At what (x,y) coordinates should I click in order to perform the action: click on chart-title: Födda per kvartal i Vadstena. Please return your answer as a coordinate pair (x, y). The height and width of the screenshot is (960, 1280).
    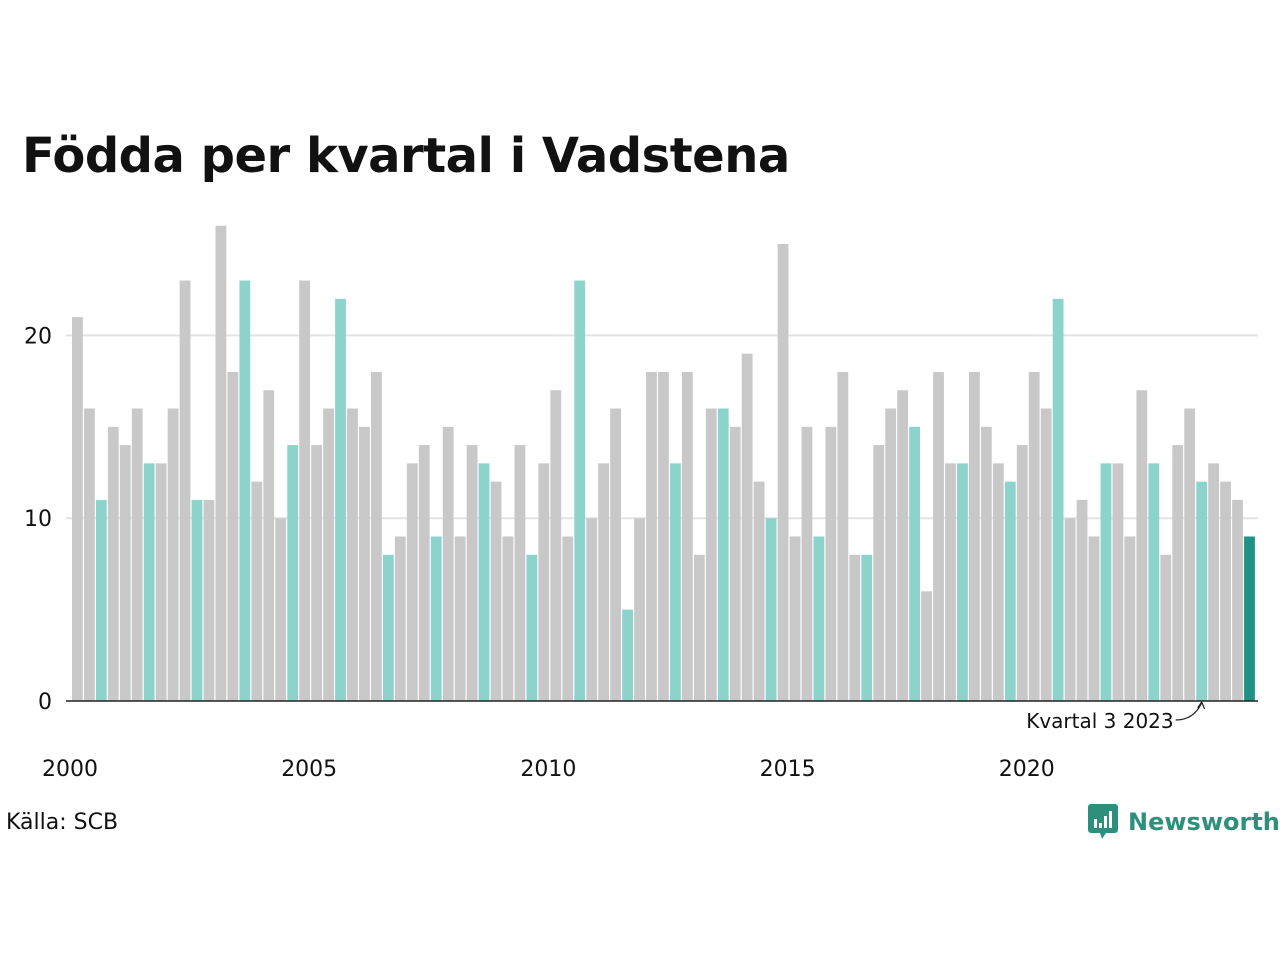
    Looking at the image, I should click on (406, 156).